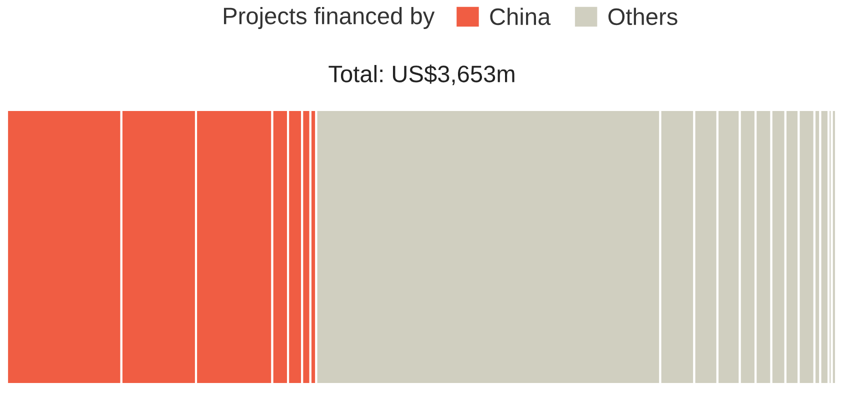 This screenshot has width=844, height=394. Describe the element at coordinates (833, 247) in the screenshot. I see `bar` at that location.